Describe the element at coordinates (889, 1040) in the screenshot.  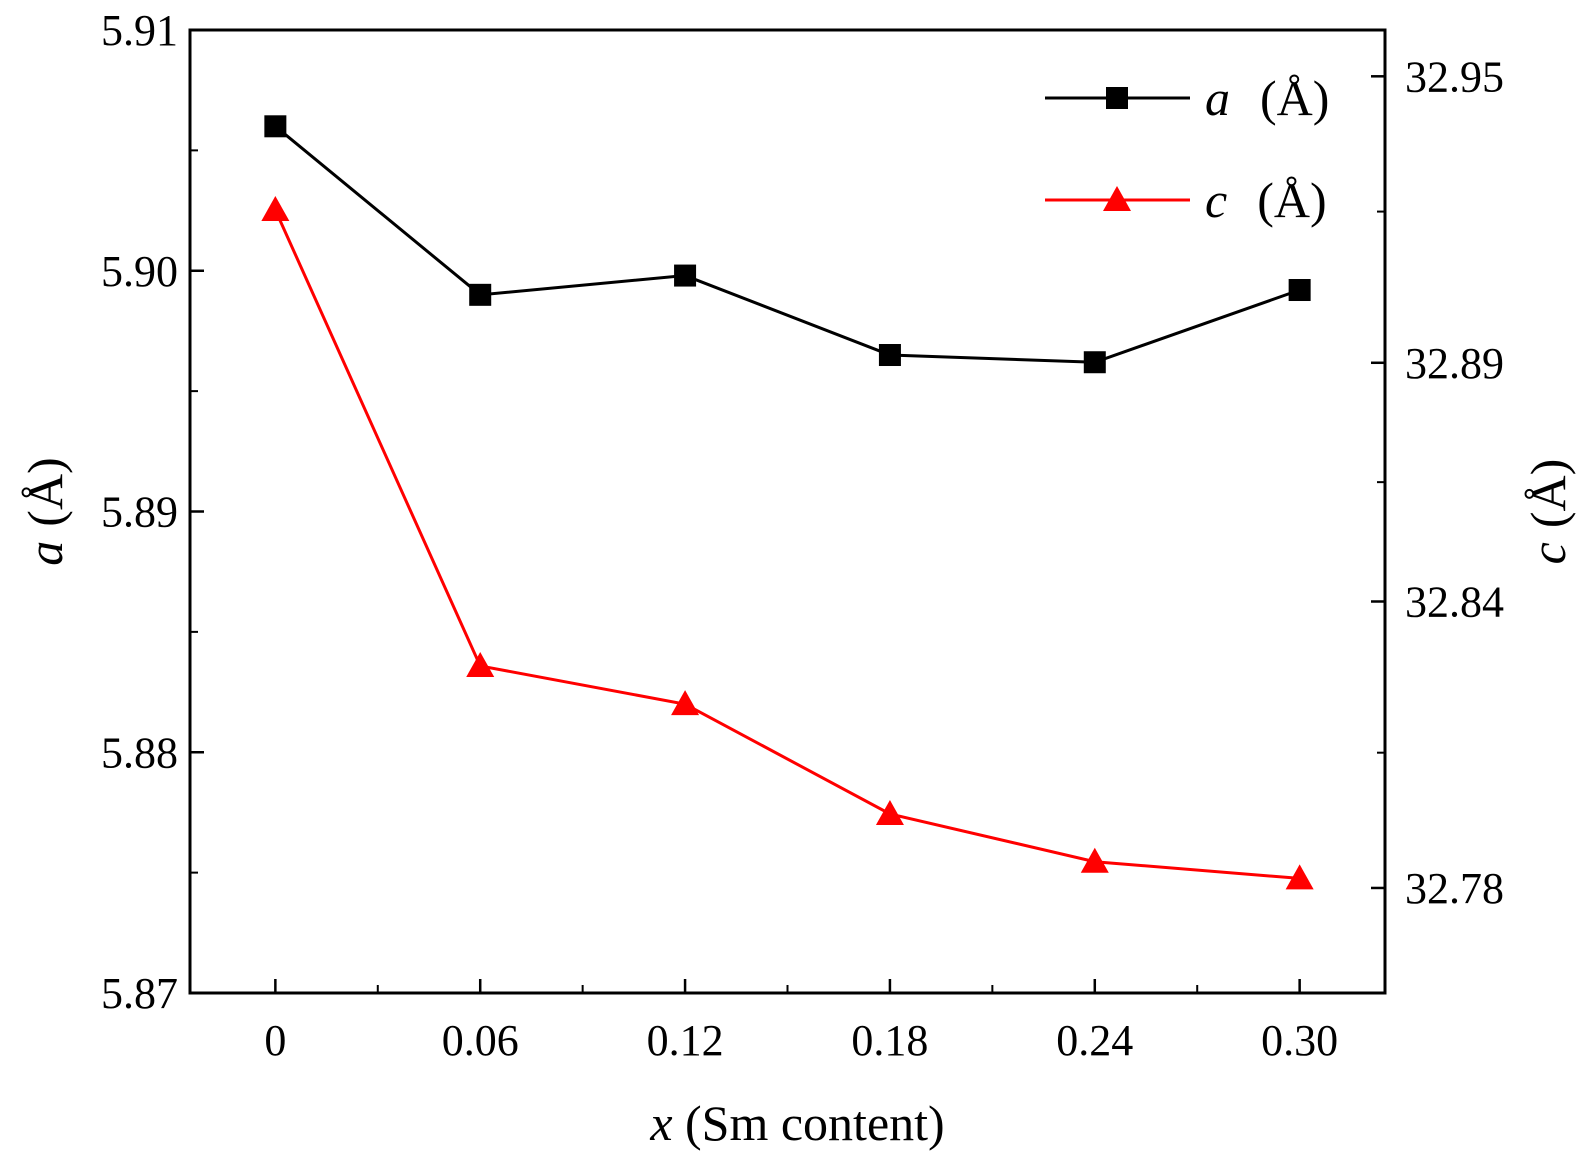
I see `x-tick-label: 0.18` at that location.